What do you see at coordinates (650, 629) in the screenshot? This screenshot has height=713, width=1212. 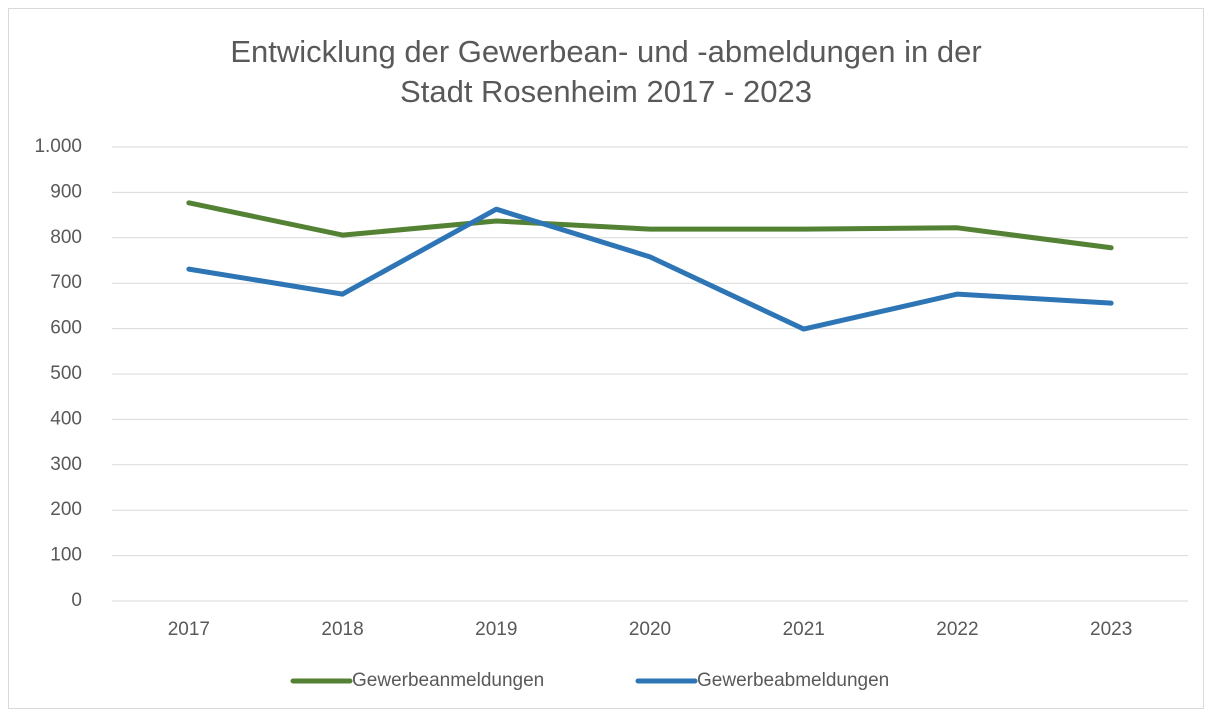 I see `x-tick-label: 2020` at bounding box center [650, 629].